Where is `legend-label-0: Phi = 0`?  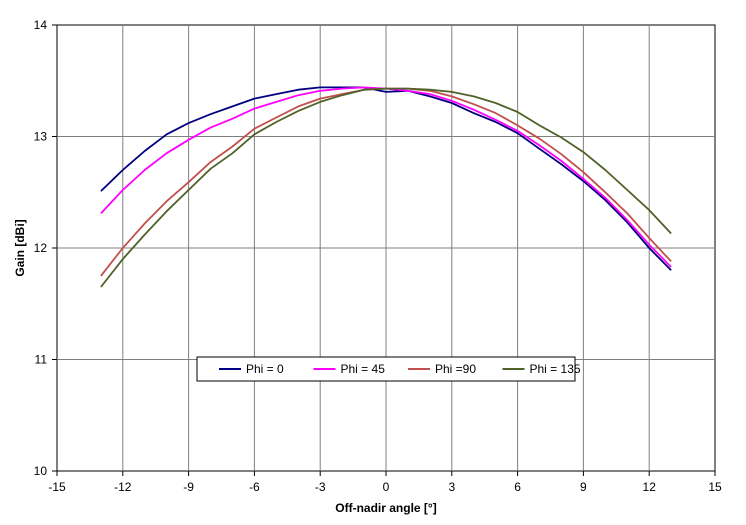 legend-label-0: Phi = 0 is located at coordinates (265, 369).